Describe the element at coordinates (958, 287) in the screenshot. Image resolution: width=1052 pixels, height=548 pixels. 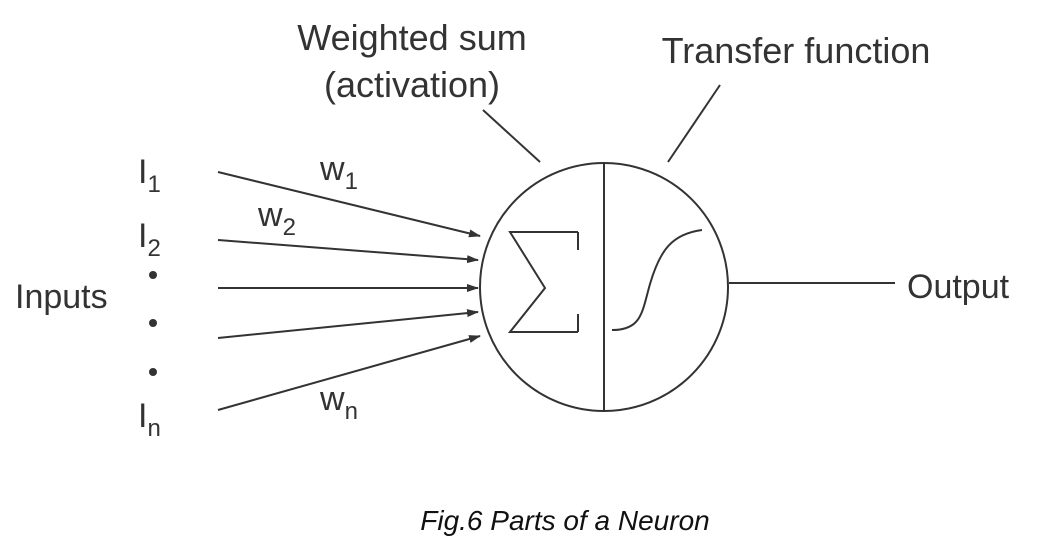
I see `output-label: Output` at that location.